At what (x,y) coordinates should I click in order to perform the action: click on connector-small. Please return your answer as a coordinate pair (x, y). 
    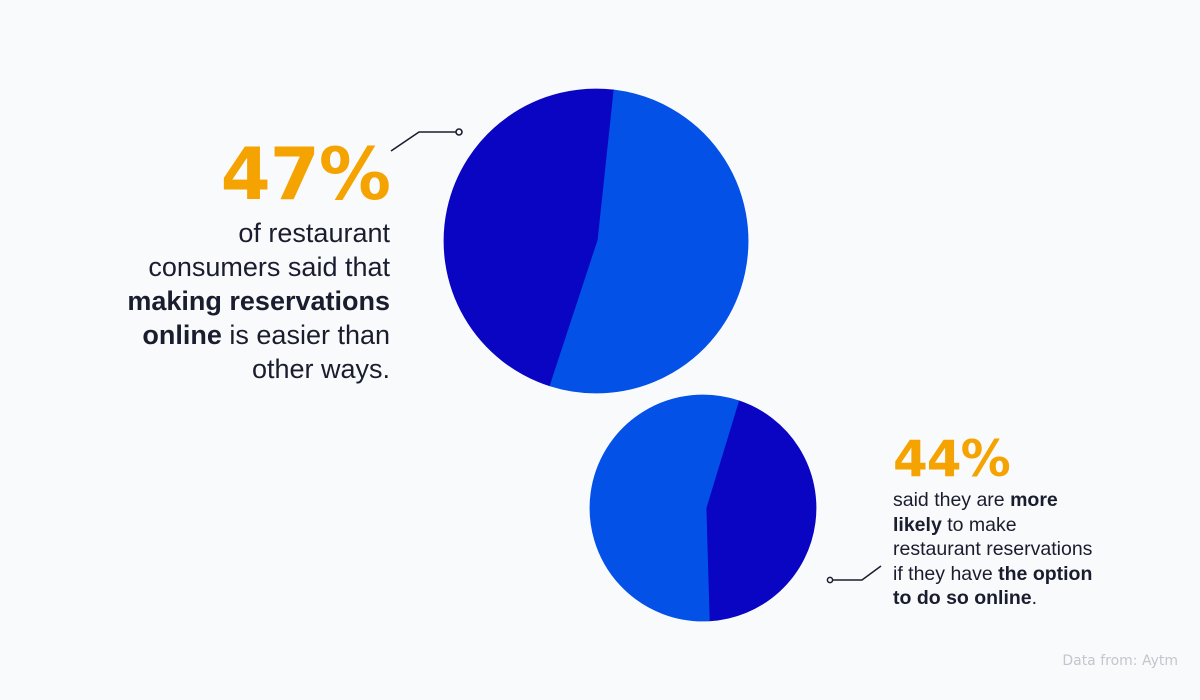
    Looking at the image, I should click on (854, 574).